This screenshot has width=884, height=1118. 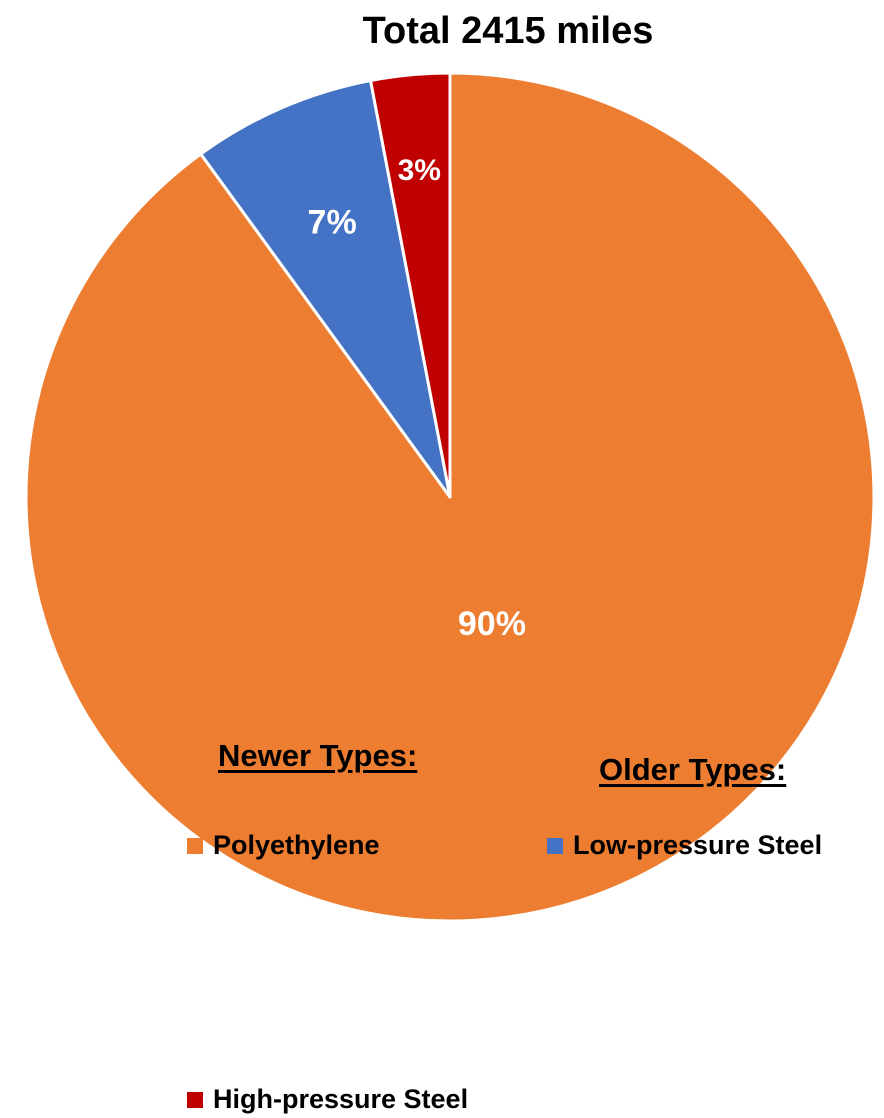 I want to click on pie-slice-labels: 90% 7% 3%, so click(x=417, y=398).